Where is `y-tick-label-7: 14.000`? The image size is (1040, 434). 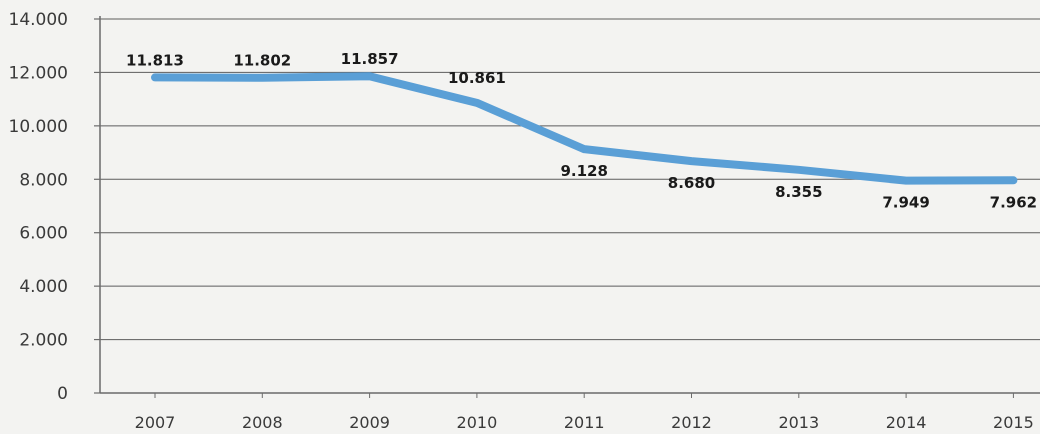 y-tick-label-7: 14.000 is located at coordinates (38, 20).